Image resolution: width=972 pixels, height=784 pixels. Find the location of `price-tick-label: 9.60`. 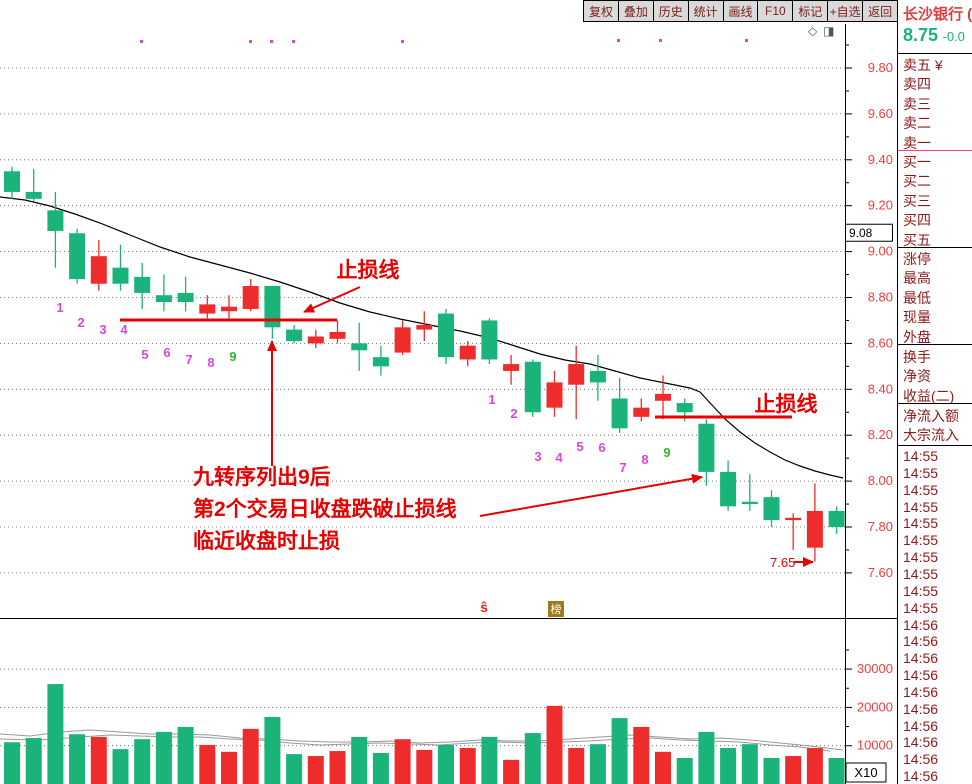

price-tick-label: 9.60 is located at coordinates (880, 113).